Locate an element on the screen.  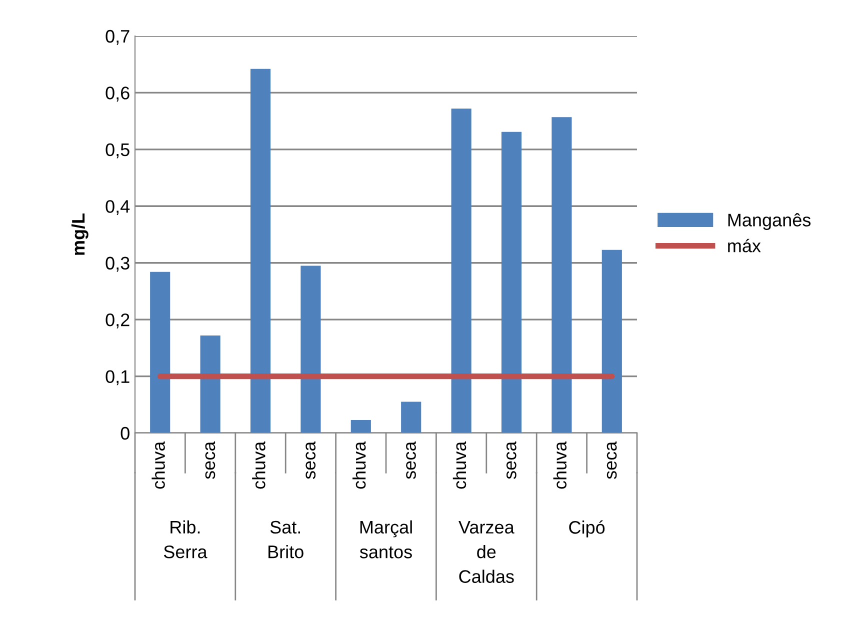
legend-label: Manganês is located at coordinates (769, 221).